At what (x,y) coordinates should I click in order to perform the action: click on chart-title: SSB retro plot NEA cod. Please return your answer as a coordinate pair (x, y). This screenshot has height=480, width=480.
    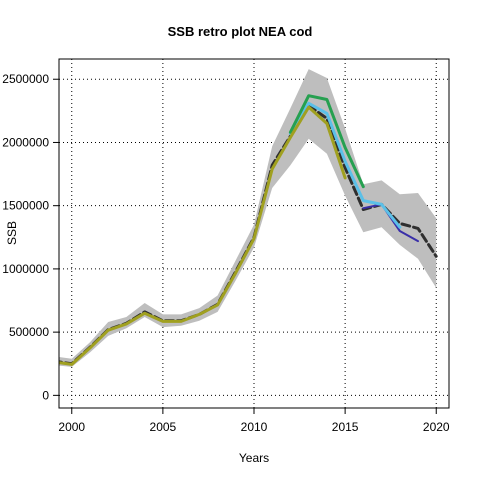
    Looking at the image, I should click on (240, 31).